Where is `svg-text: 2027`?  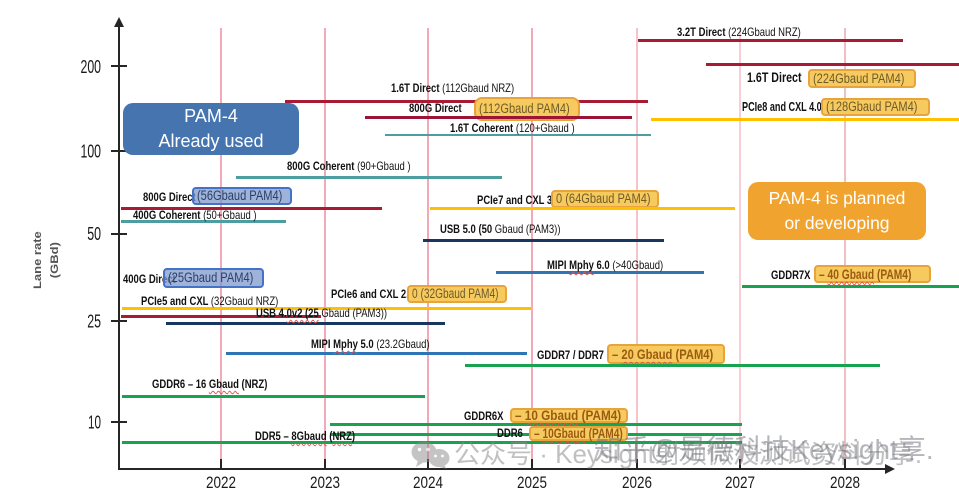 svg-text: 2027 is located at coordinates (740, 482).